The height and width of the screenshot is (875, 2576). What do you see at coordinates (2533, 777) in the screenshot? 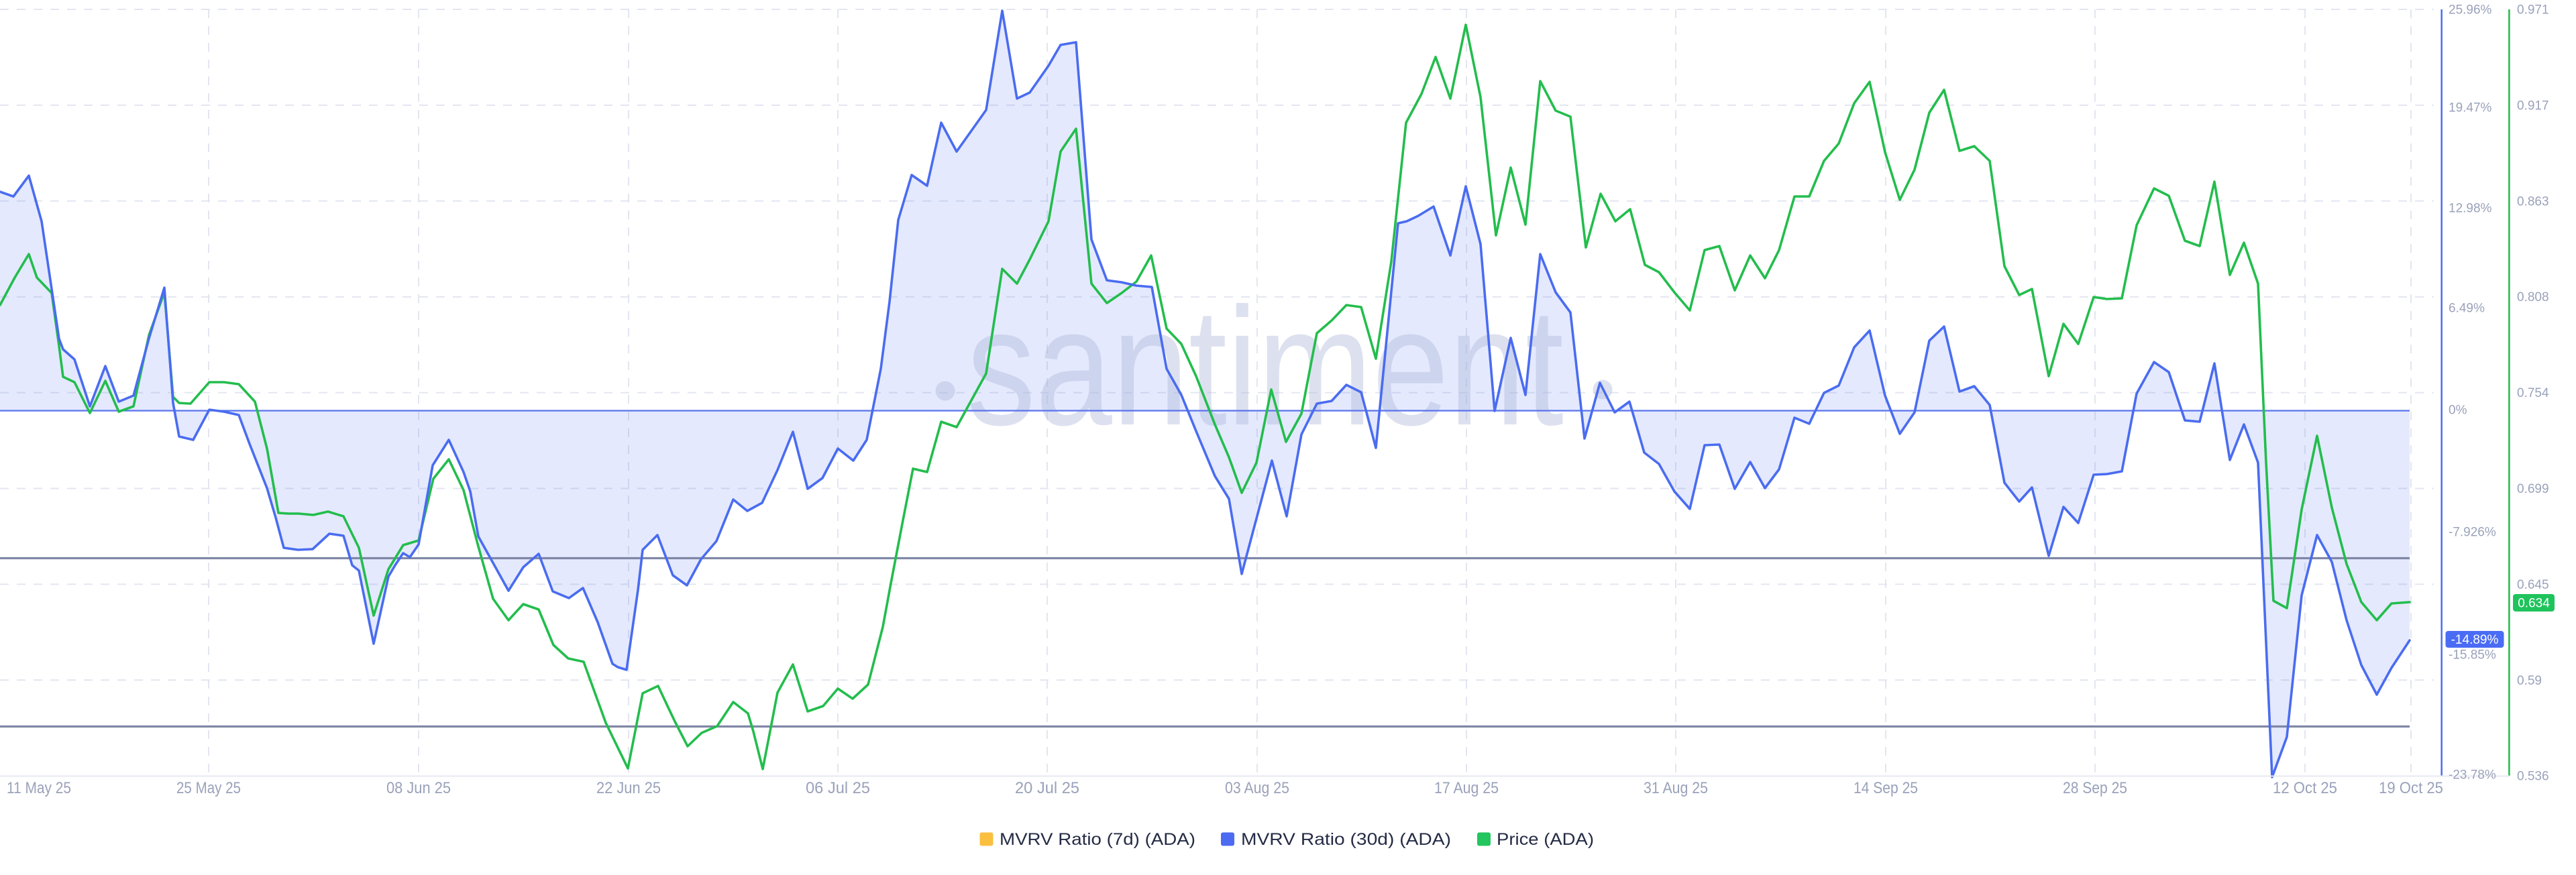
I see `svg-text: 0.536` at bounding box center [2533, 777].